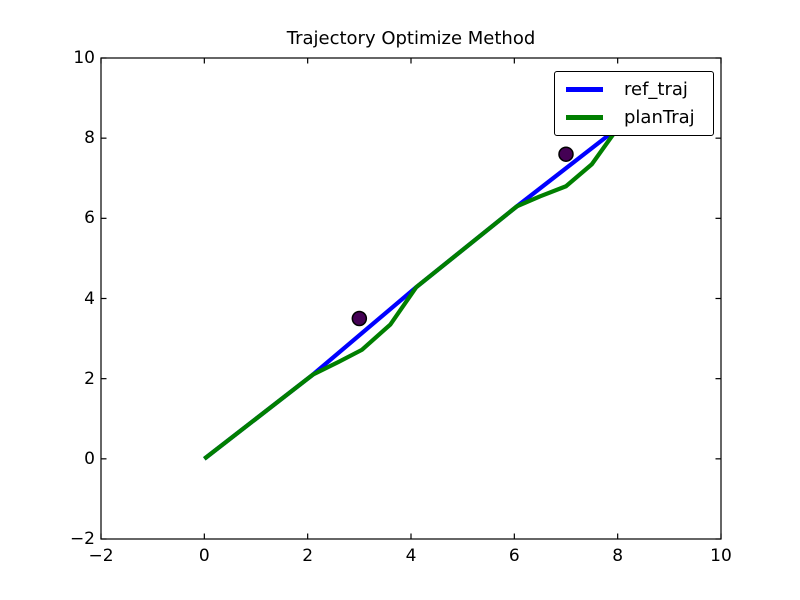  Describe the element at coordinates (89, 298) in the screenshot. I see `y-tick-label: 4` at that location.